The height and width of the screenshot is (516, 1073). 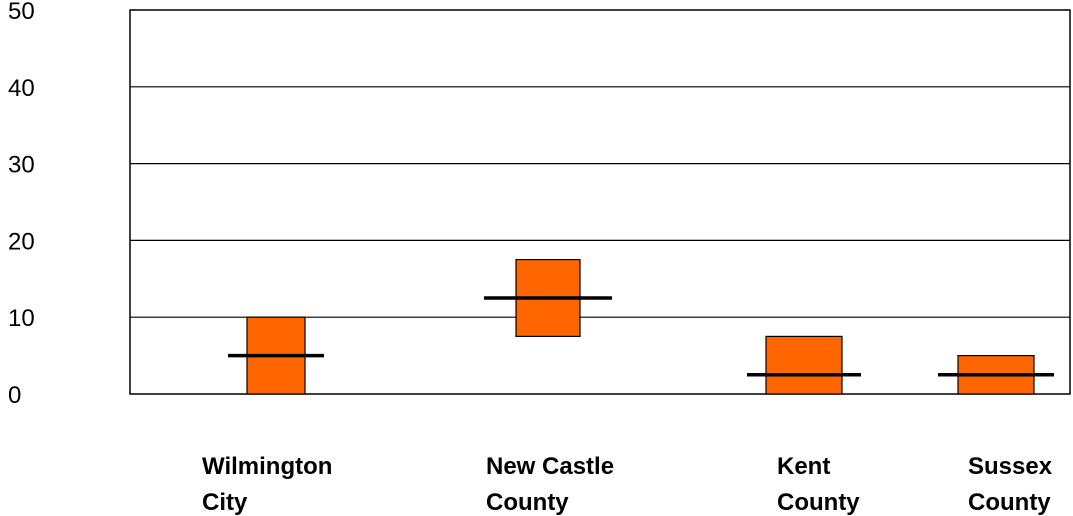 I want to click on y-tick-label: 0, so click(x=14, y=395).